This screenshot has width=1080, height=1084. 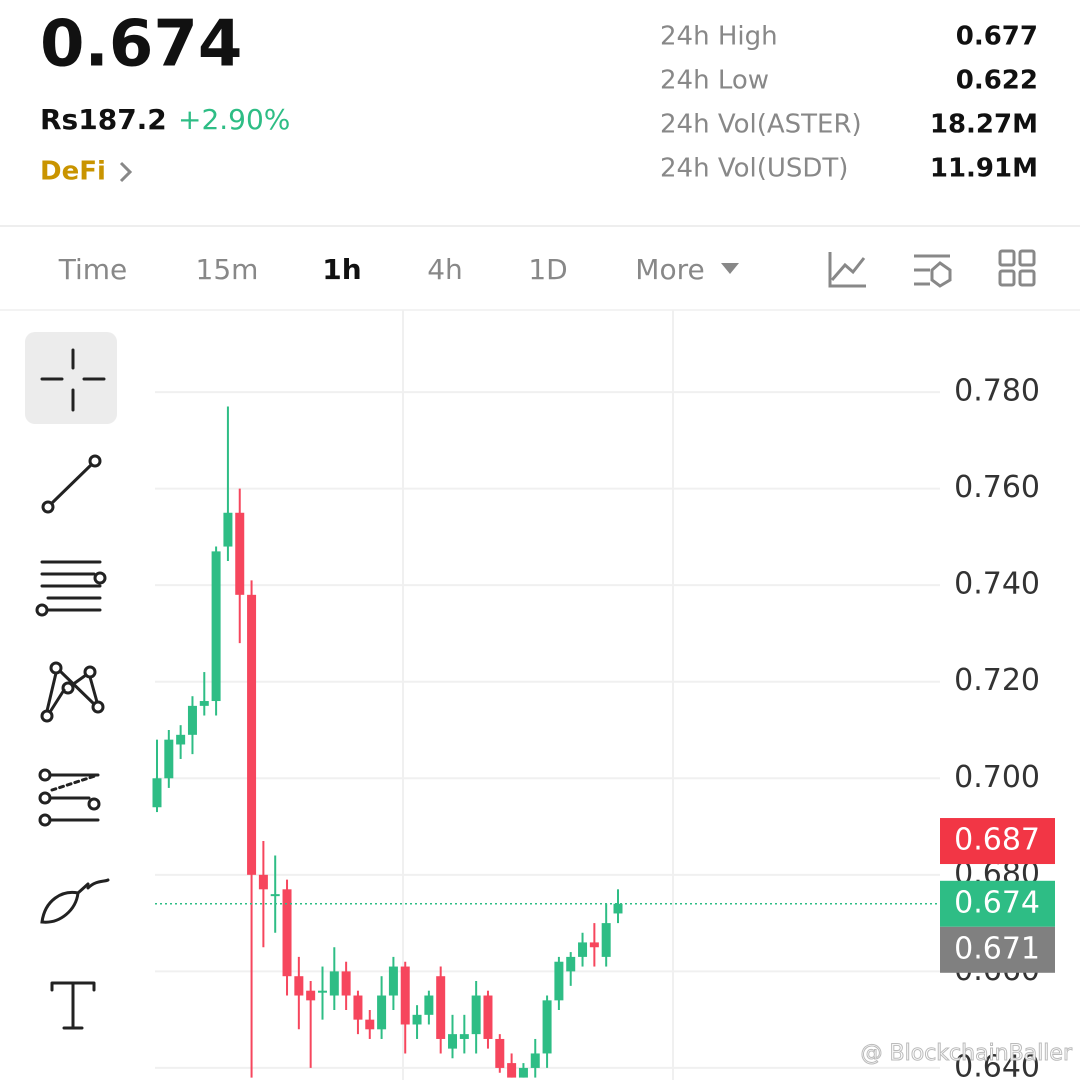 What do you see at coordinates (103, 119) in the screenshot?
I see `fiat-price: Rs187.2` at bounding box center [103, 119].